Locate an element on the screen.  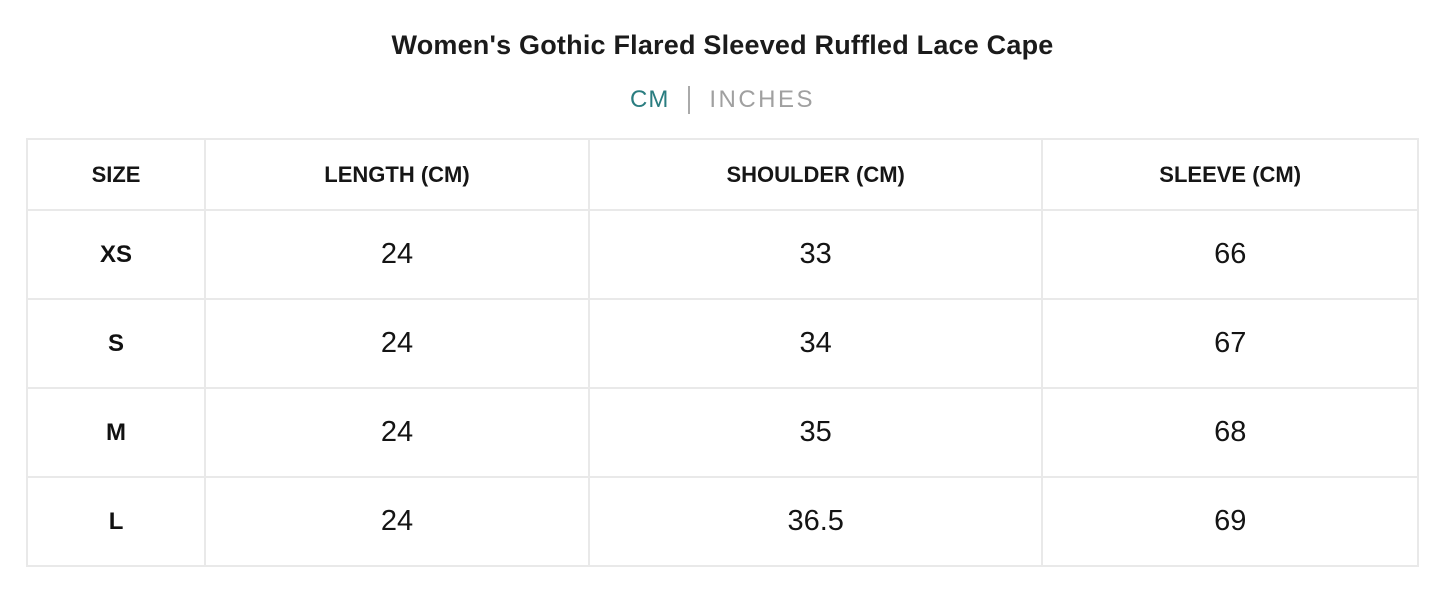
column-header-length: LENGTH (CM) is located at coordinates (397, 174).